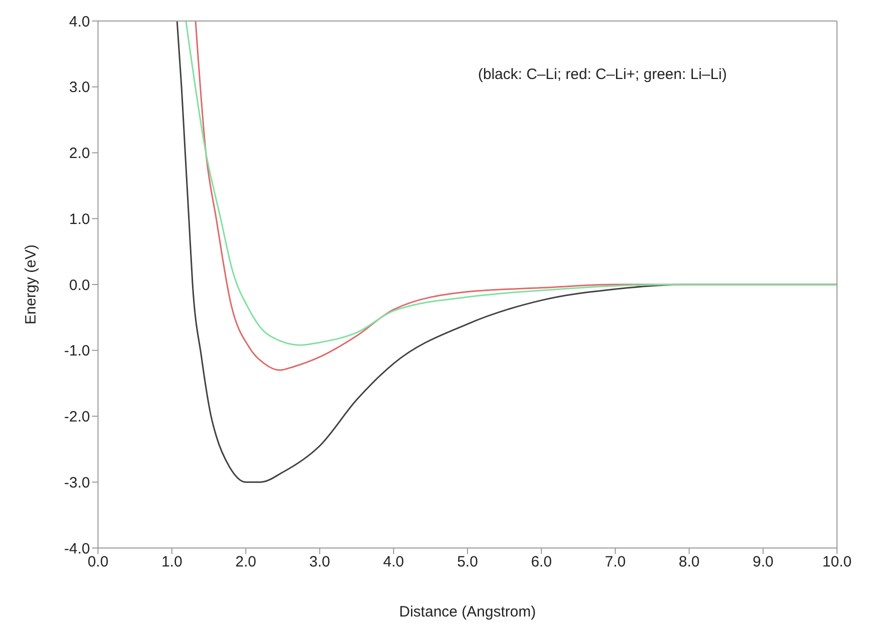 Image resolution: width=874 pixels, height=640 pixels. Describe the element at coordinates (77, 351) in the screenshot. I see `y-tick-label: -1.0` at that location.